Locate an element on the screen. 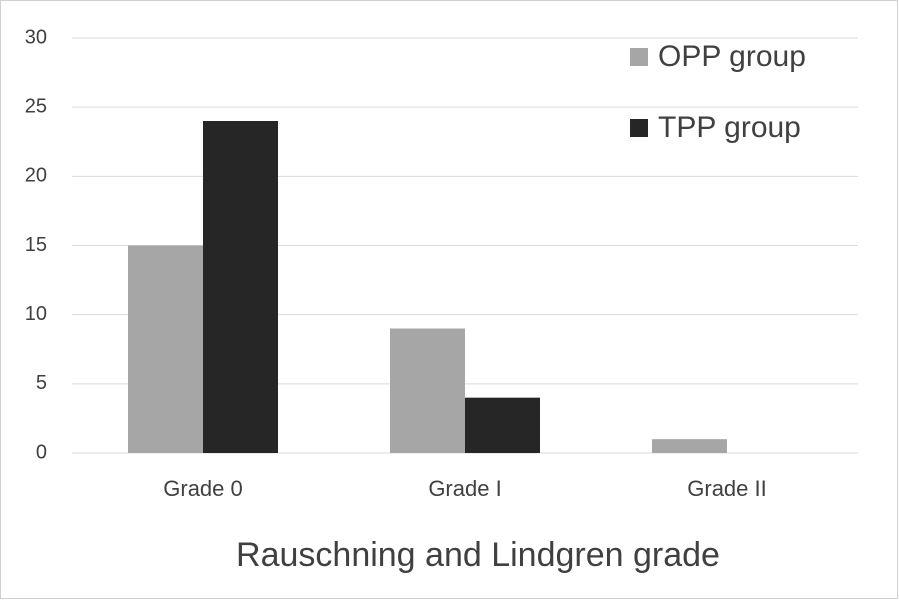 The width and height of the screenshot is (899, 600). y-tick-label: 30 is located at coordinates (36, 37).